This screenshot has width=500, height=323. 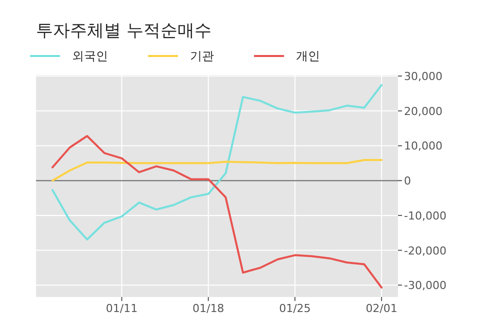 I want to click on legend-label: 기관, so click(x=202, y=56).